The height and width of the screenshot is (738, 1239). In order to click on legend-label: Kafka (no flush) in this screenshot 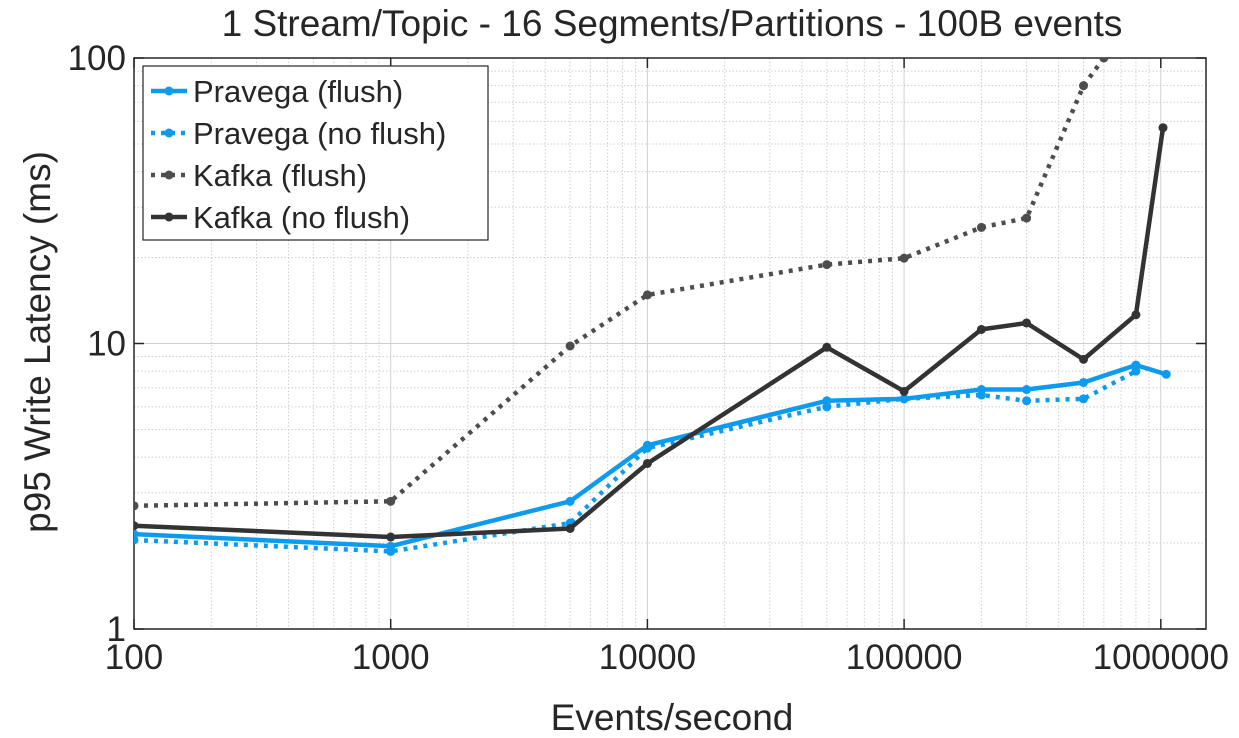, I will do `click(301, 217)`.